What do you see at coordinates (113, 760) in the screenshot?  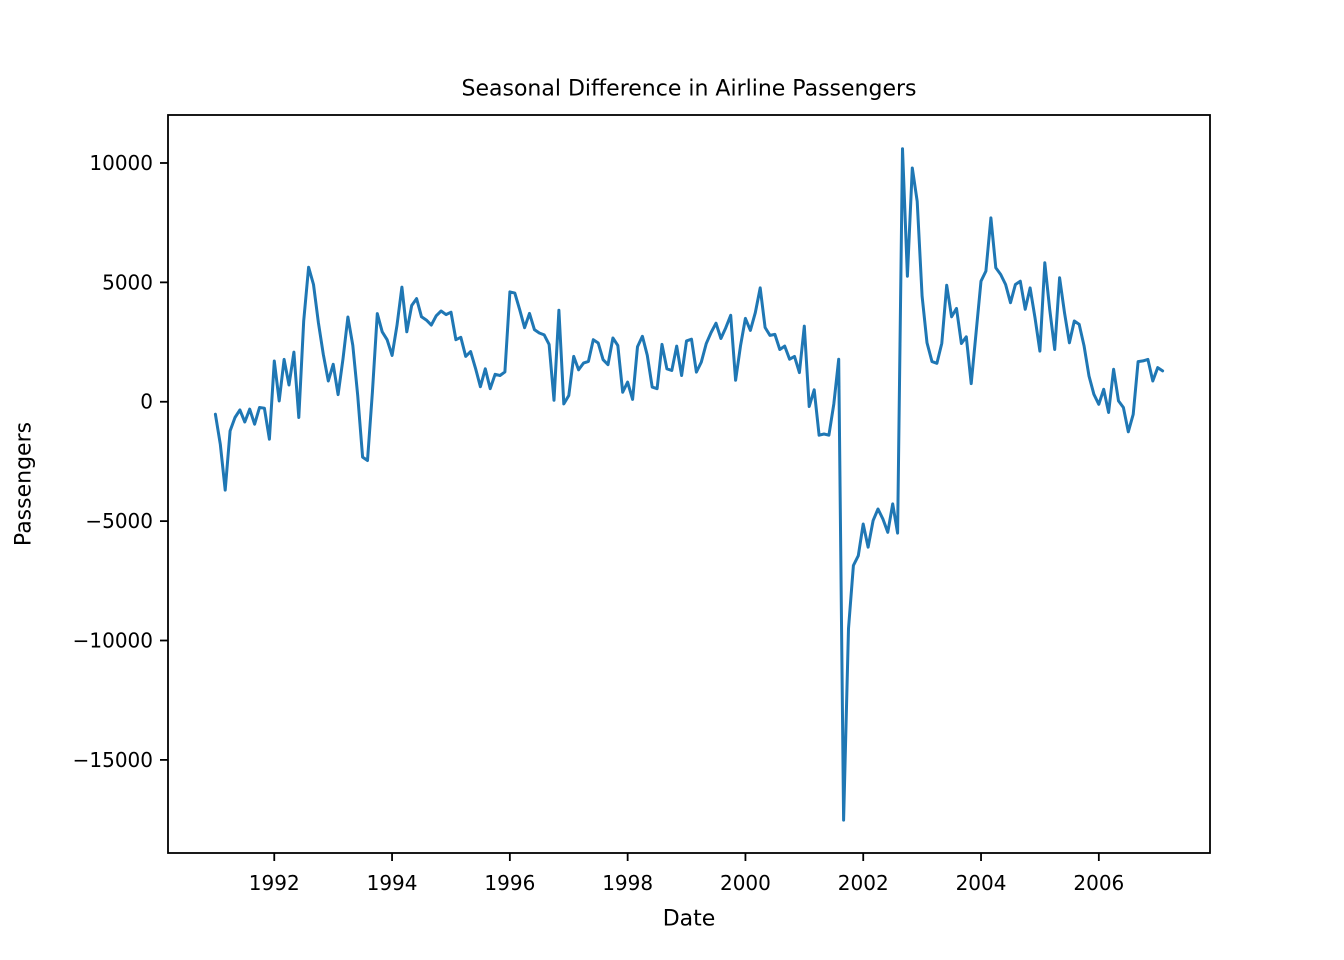 I see `y-tick-label: −15000` at bounding box center [113, 760].